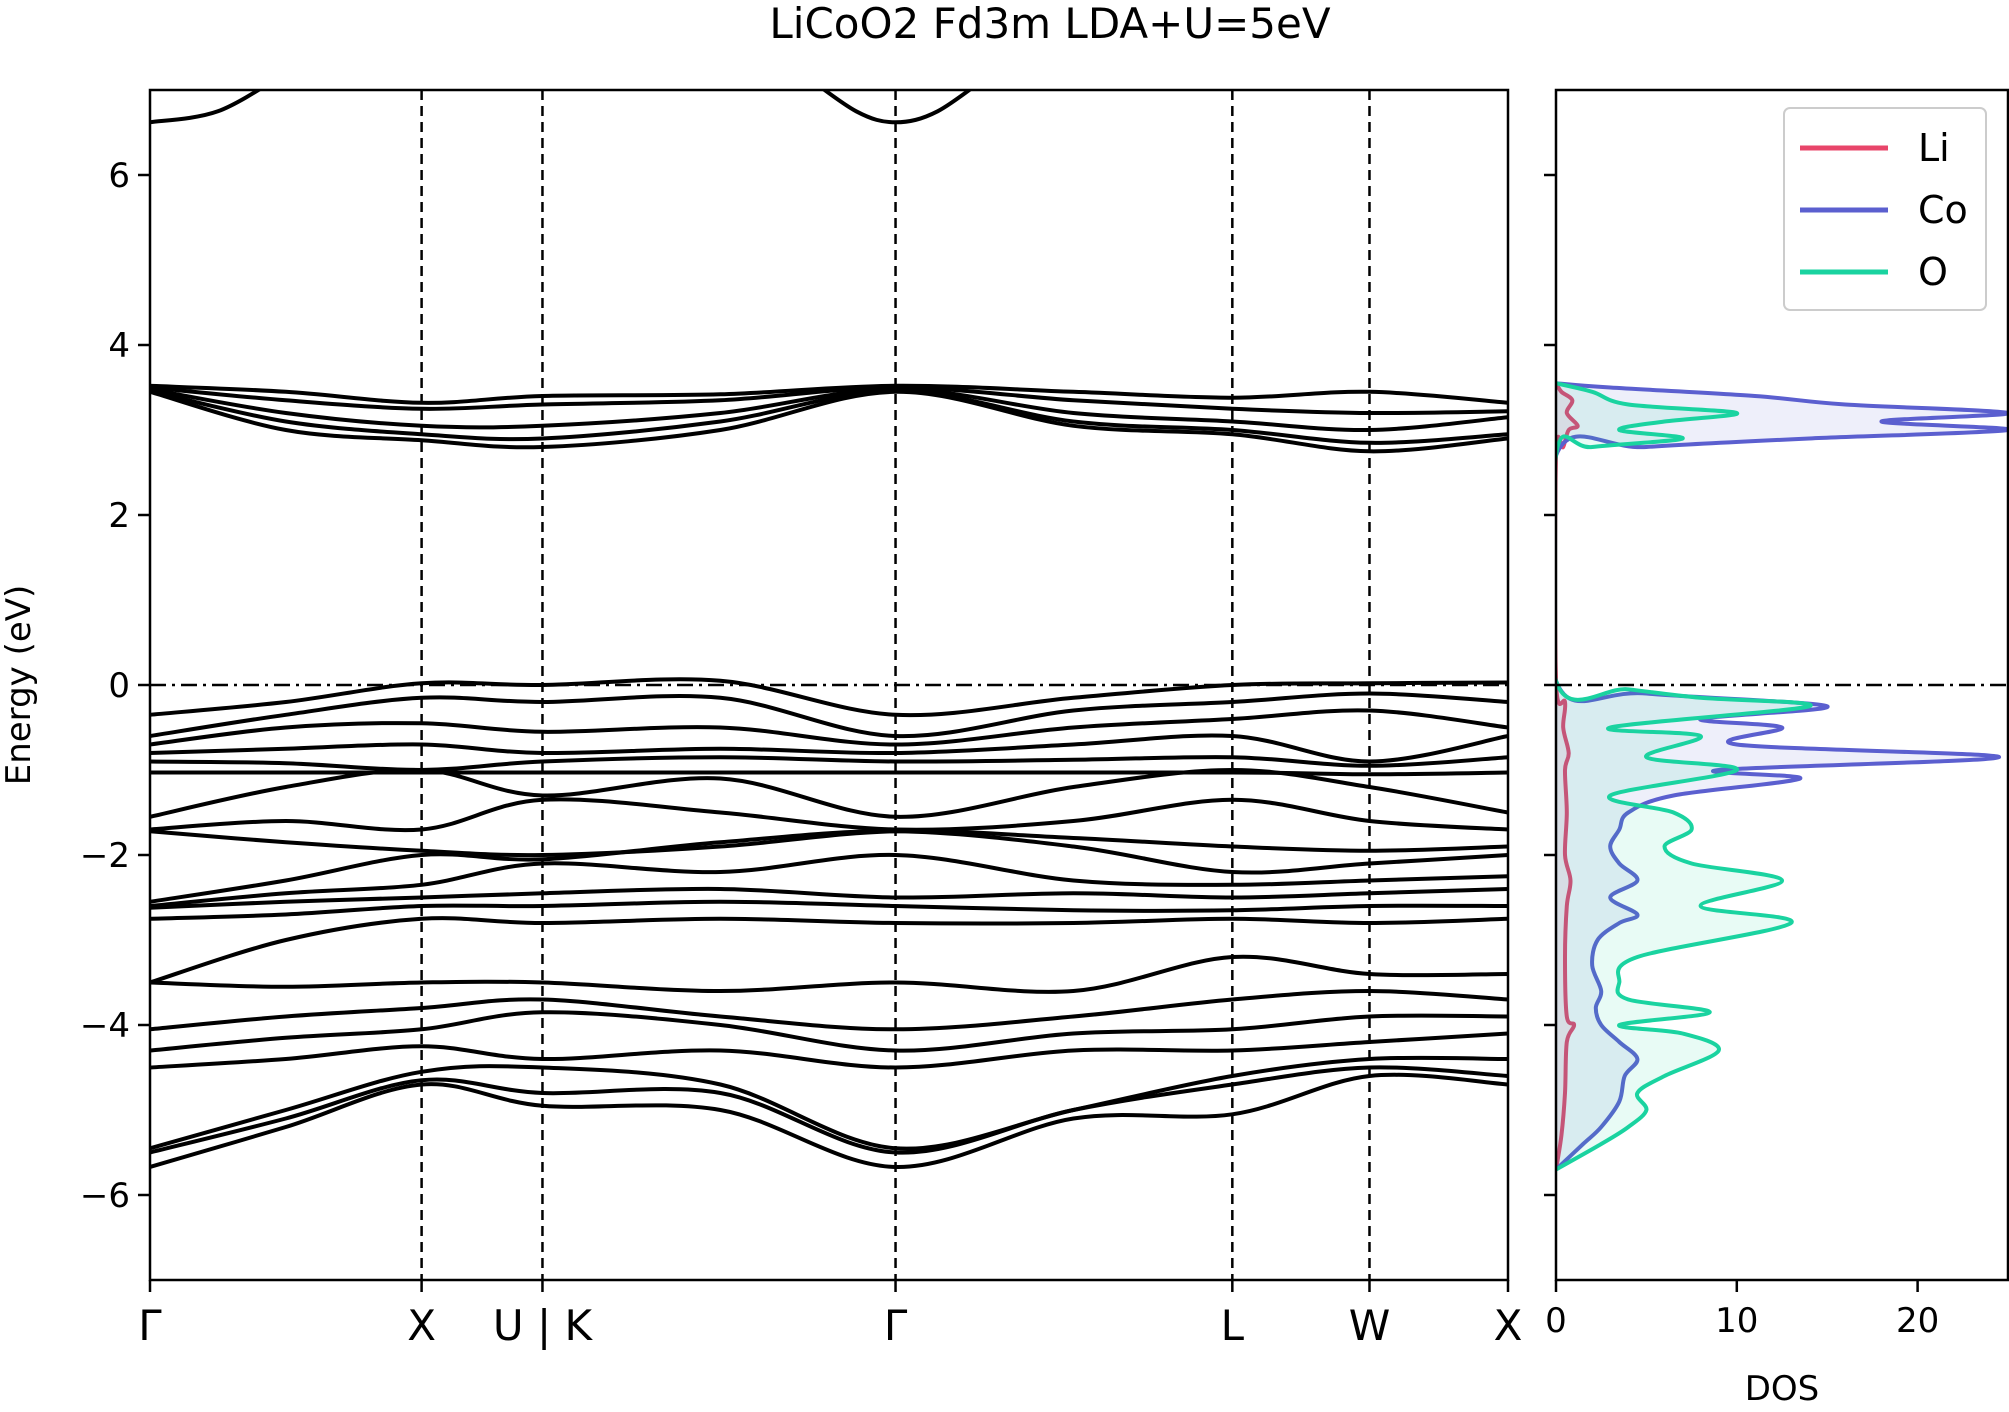  I want to click on dos-lines, so click(1782, 776).